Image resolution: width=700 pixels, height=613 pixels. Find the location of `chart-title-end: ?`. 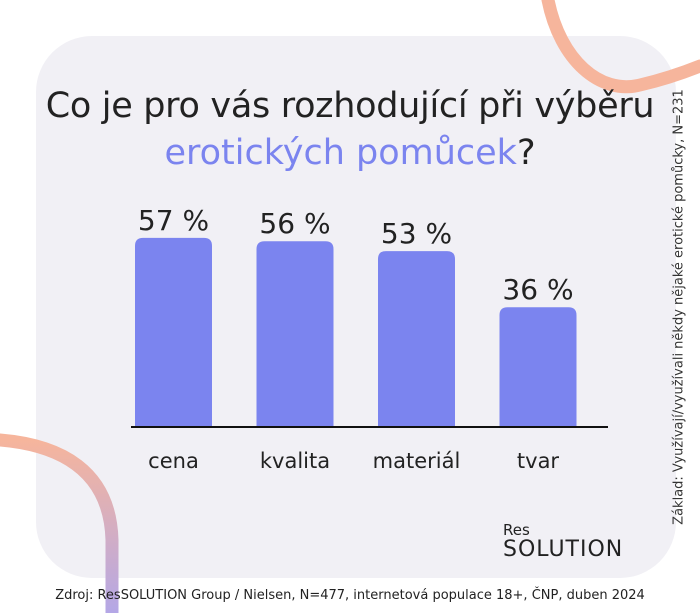

chart-title-end: ? is located at coordinates (526, 153).